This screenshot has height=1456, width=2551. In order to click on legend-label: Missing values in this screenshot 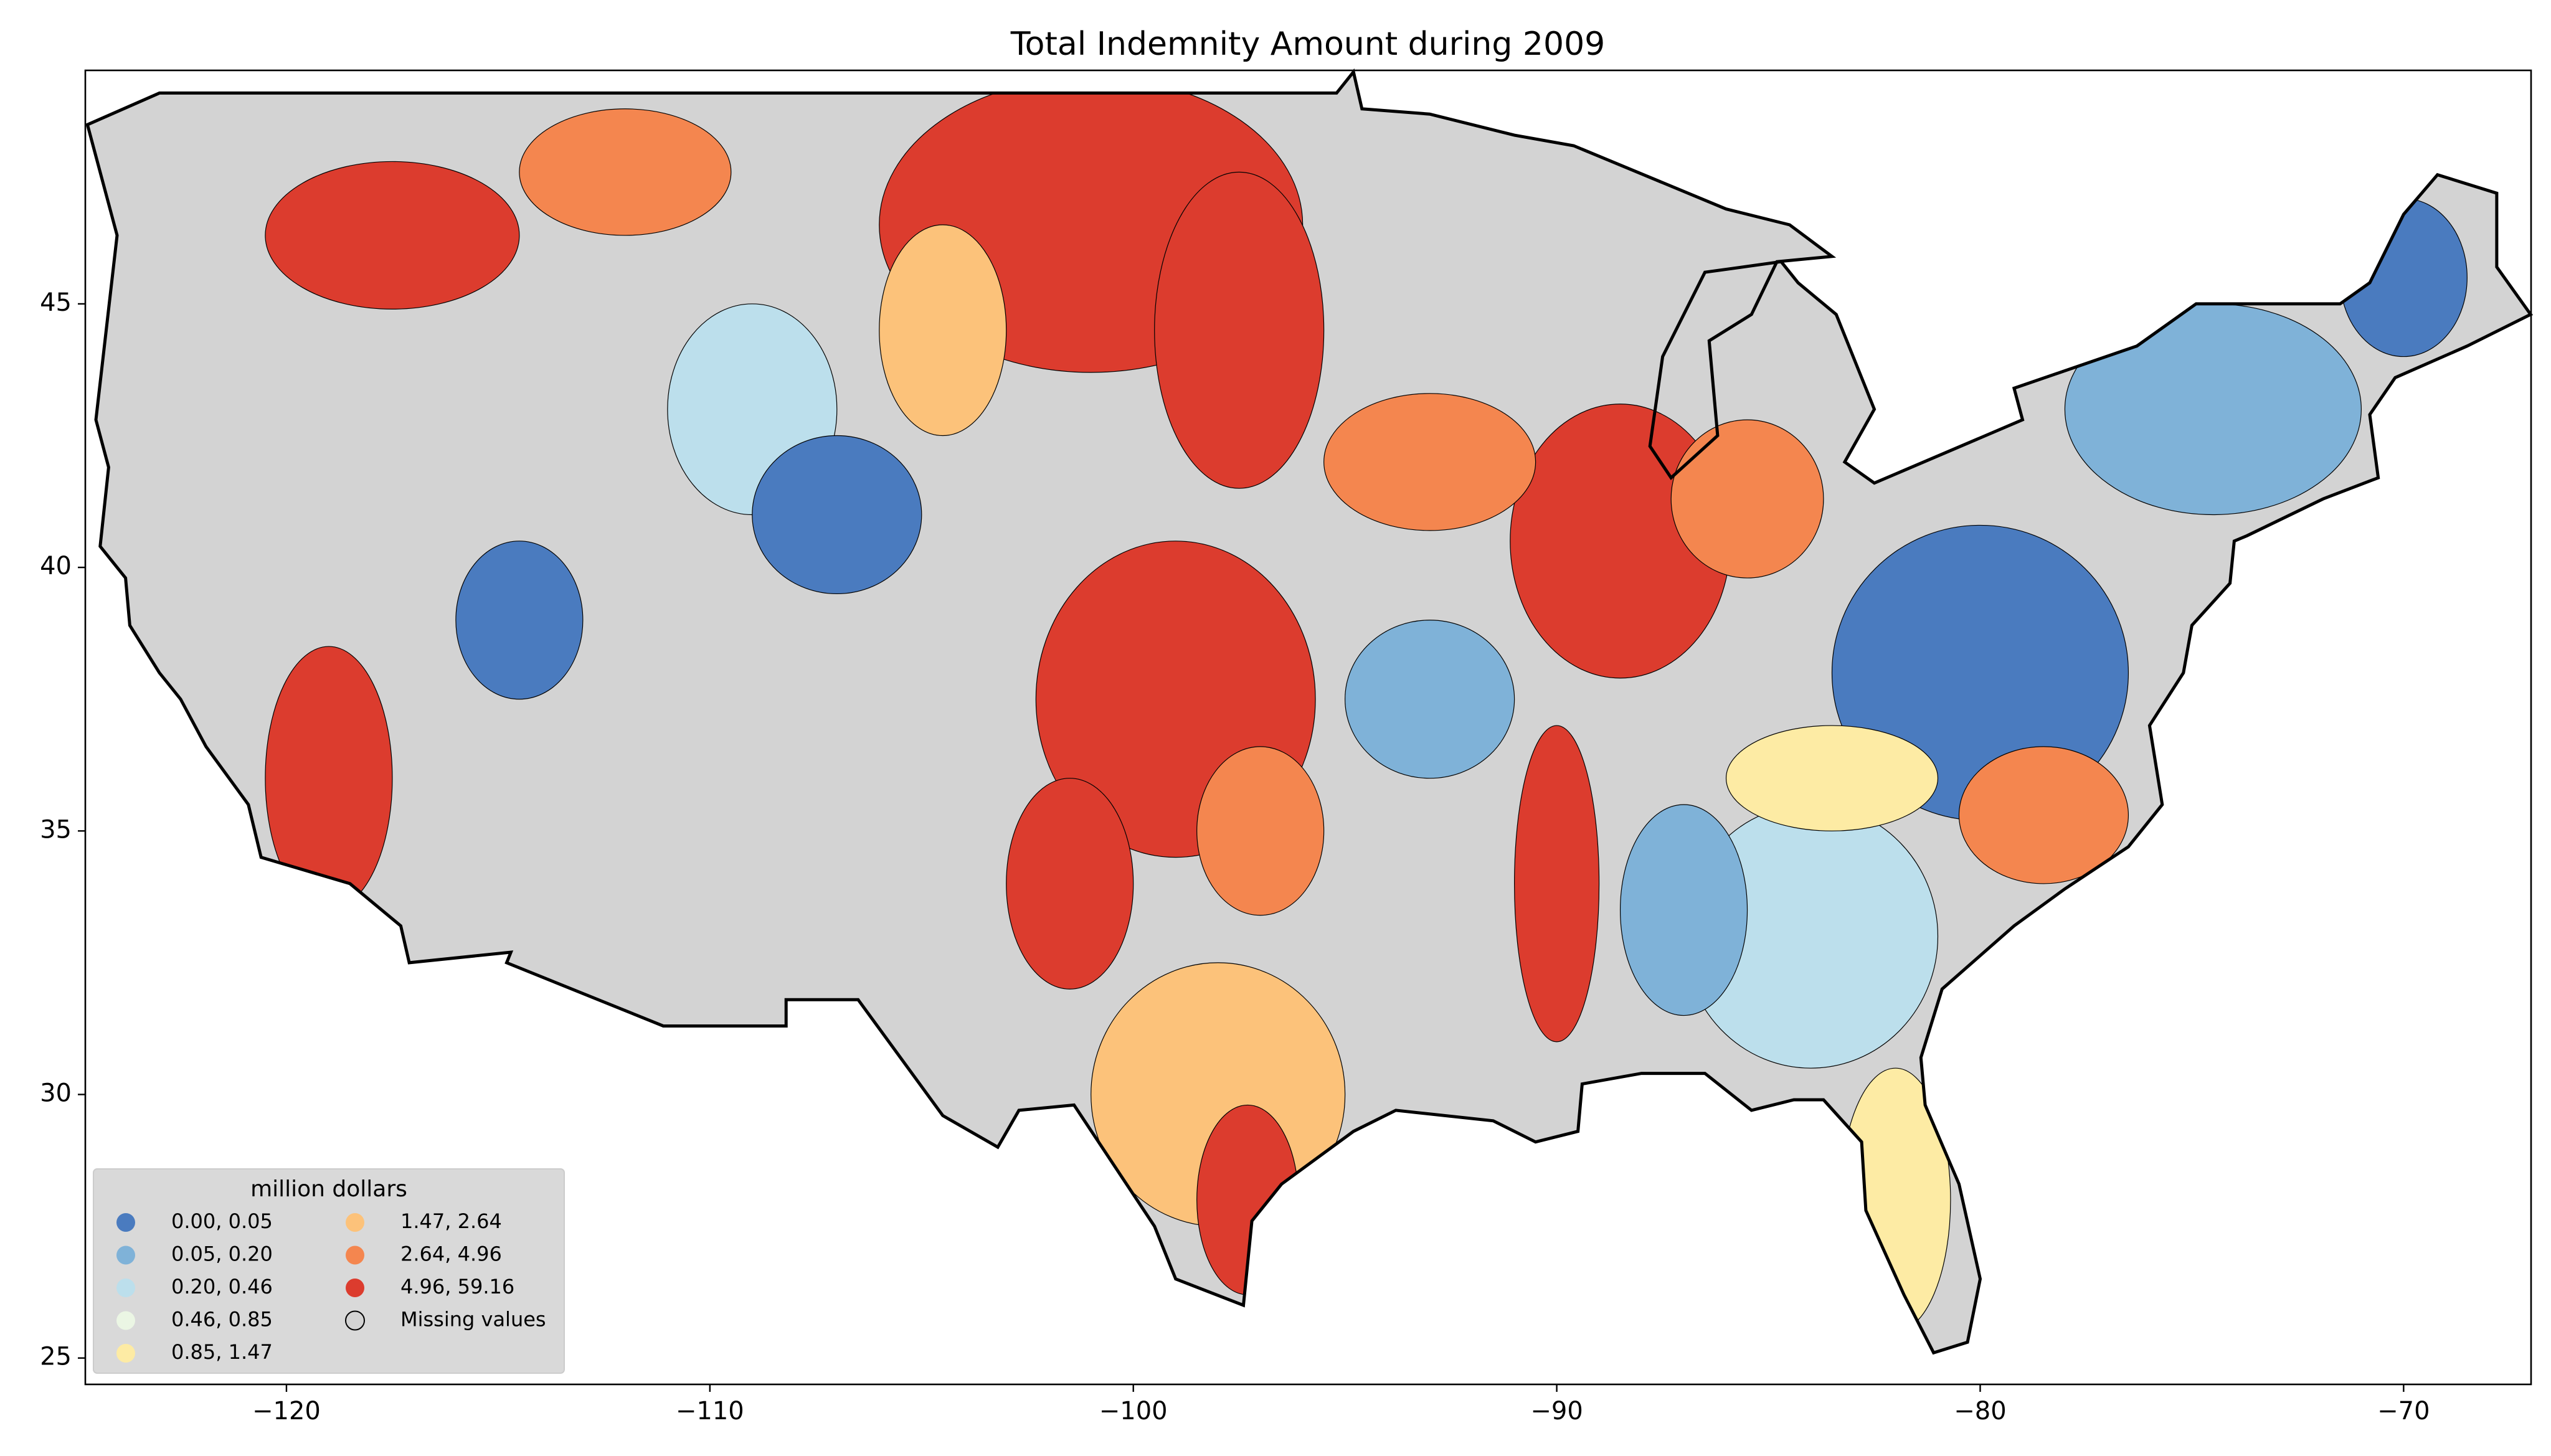, I will do `click(473, 1319)`.